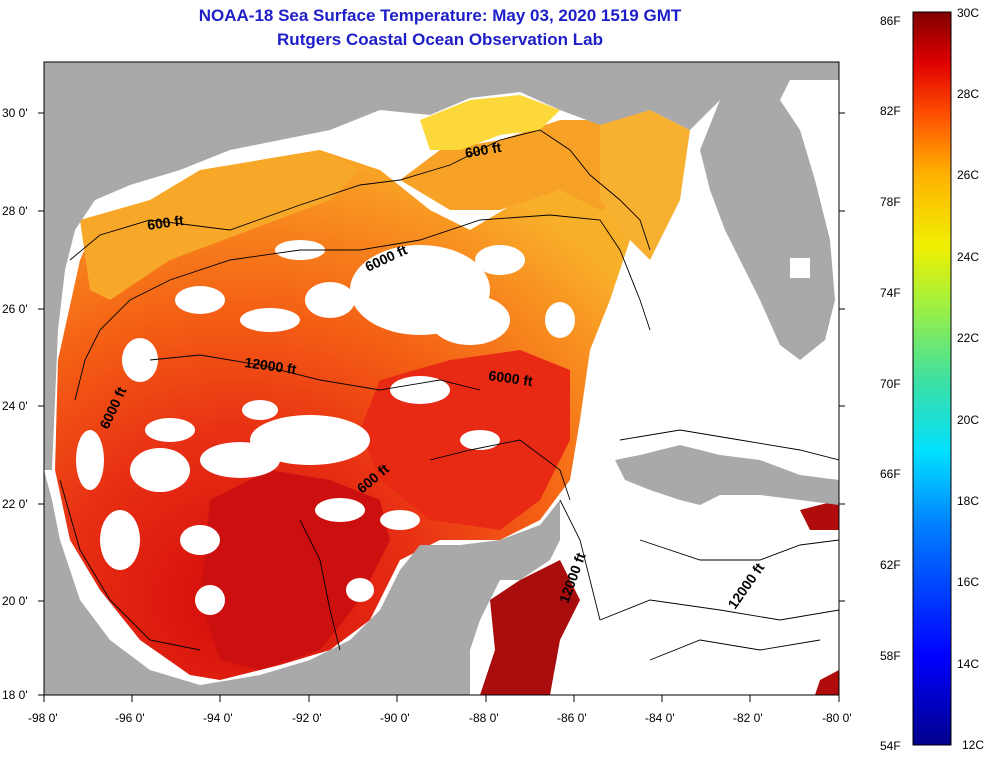 This screenshot has width=992, height=761. Describe the element at coordinates (500, 470) in the screenshot. I see `contour-6000ft-east` at that location.